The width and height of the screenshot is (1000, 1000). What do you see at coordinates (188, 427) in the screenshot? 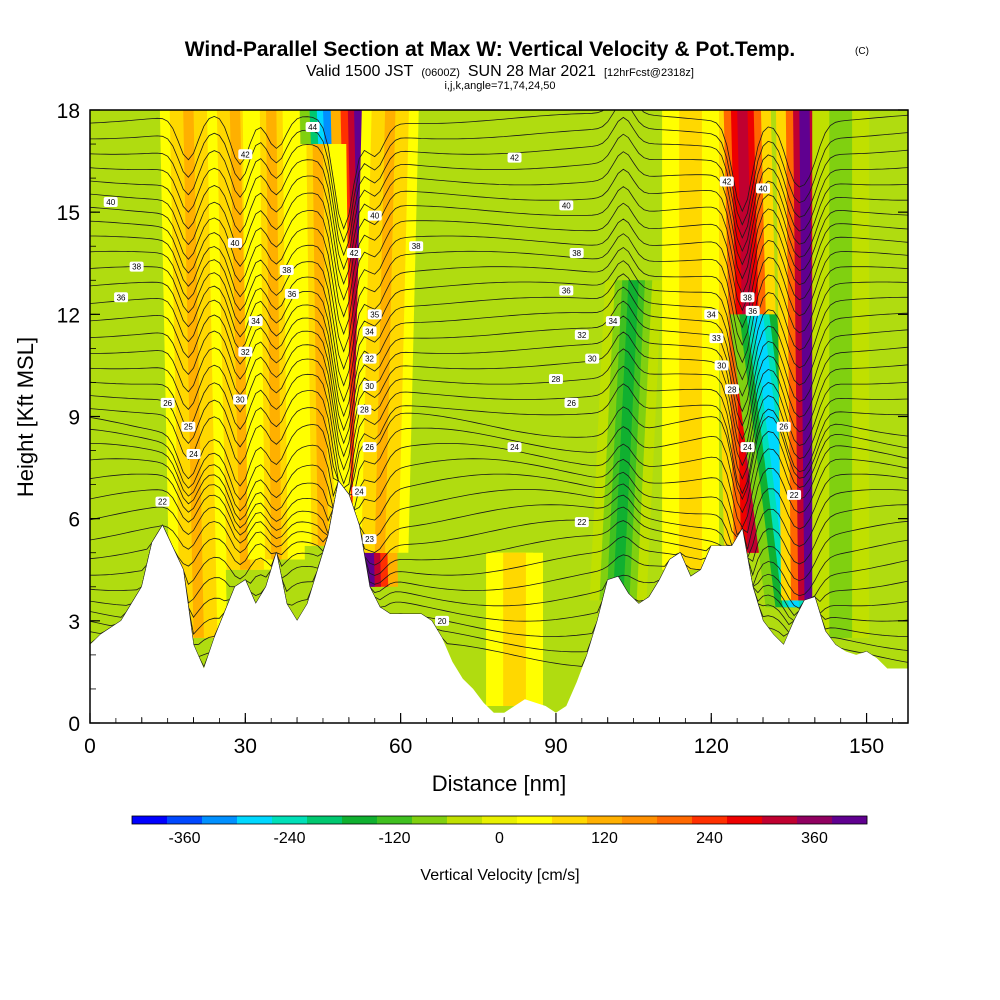
I see `theta-label-text: 25` at bounding box center [188, 427].